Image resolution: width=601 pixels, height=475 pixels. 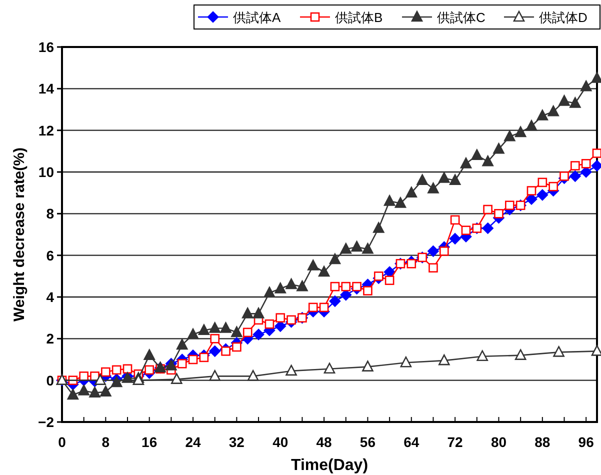 What do you see at coordinates (50, 338) in the screenshot?
I see `y-tick-label: 2` at bounding box center [50, 338].